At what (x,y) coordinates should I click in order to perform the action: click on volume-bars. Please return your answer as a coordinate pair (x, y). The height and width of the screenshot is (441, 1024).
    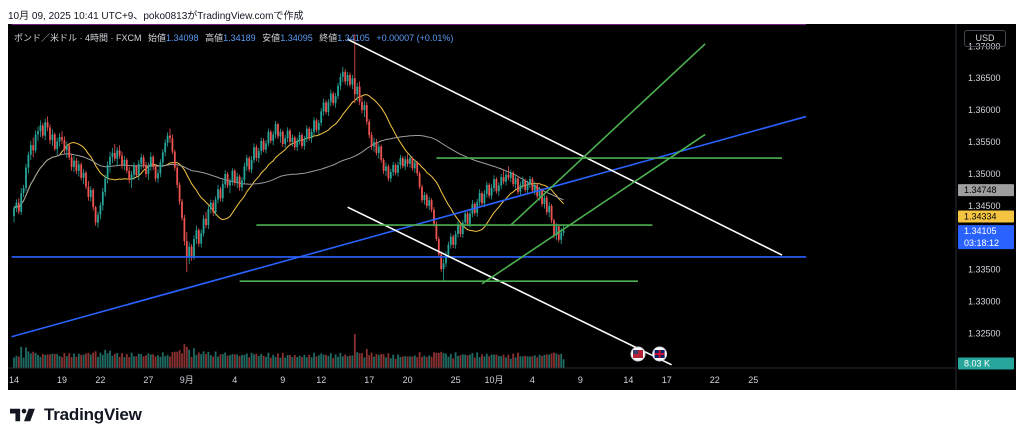
    Looking at the image, I should click on (289, 351).